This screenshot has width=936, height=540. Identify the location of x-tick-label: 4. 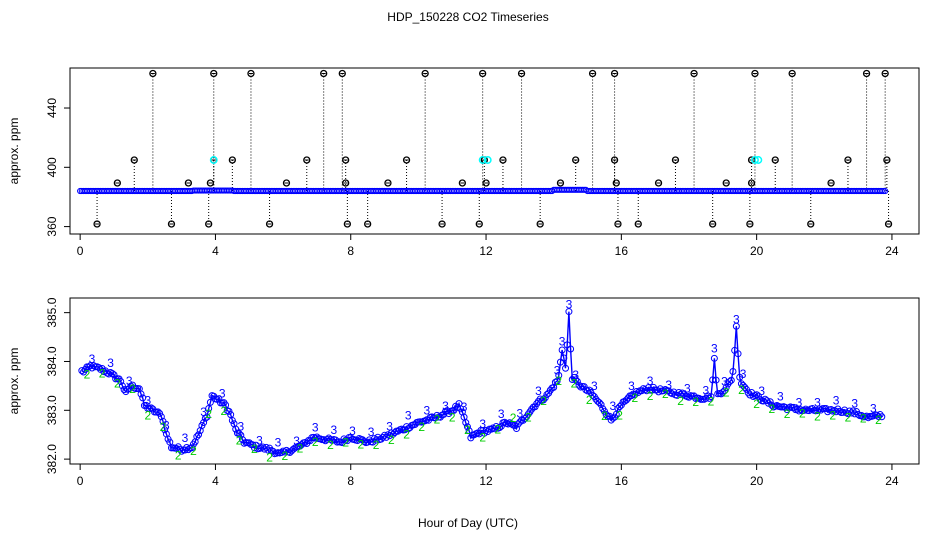
(215, 481).